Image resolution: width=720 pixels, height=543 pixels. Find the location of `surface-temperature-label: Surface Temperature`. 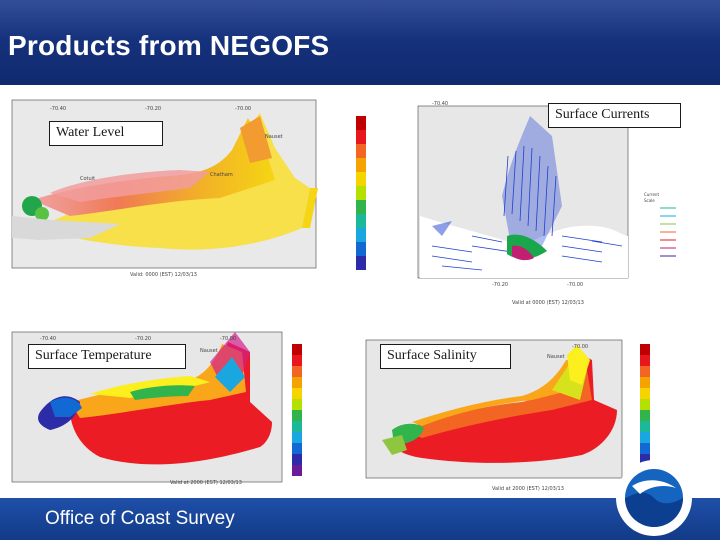

surface-temperature-label: Surface Temperature is located at coordinates (107, 356).